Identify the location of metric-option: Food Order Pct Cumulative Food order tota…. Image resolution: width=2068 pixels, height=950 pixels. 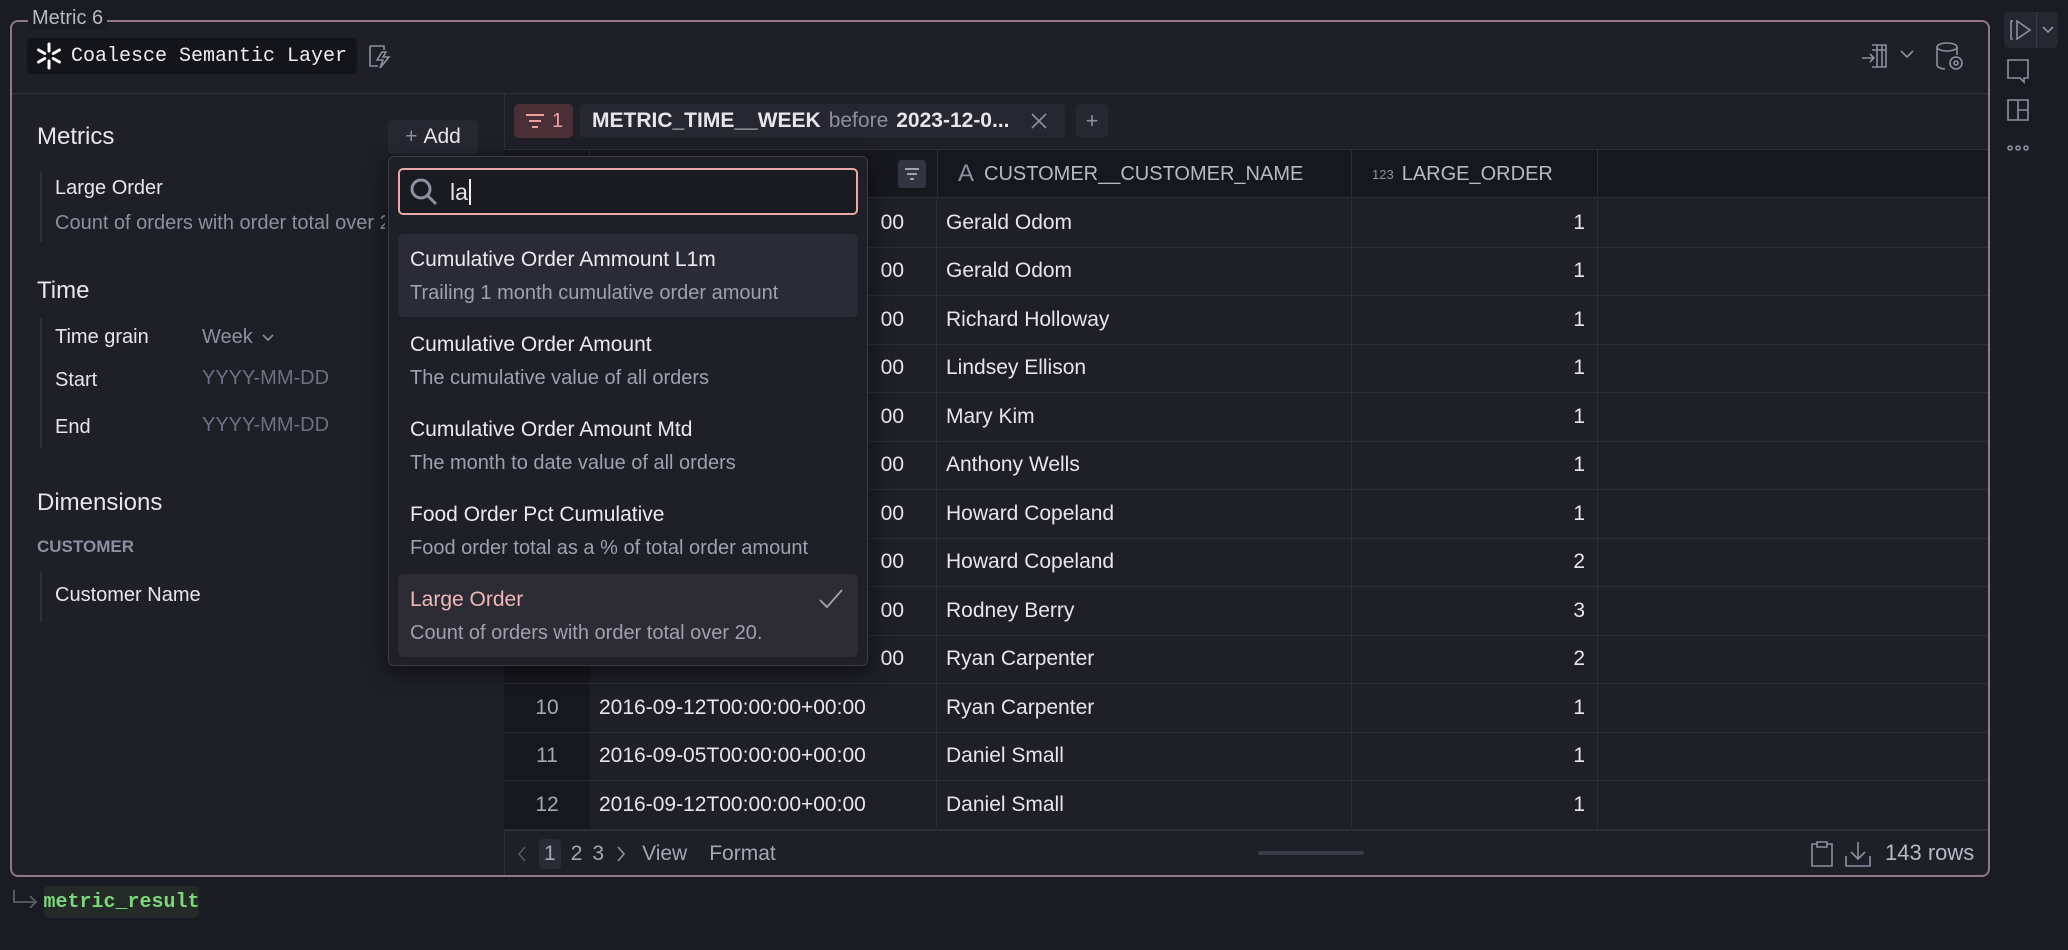
(628, 530).